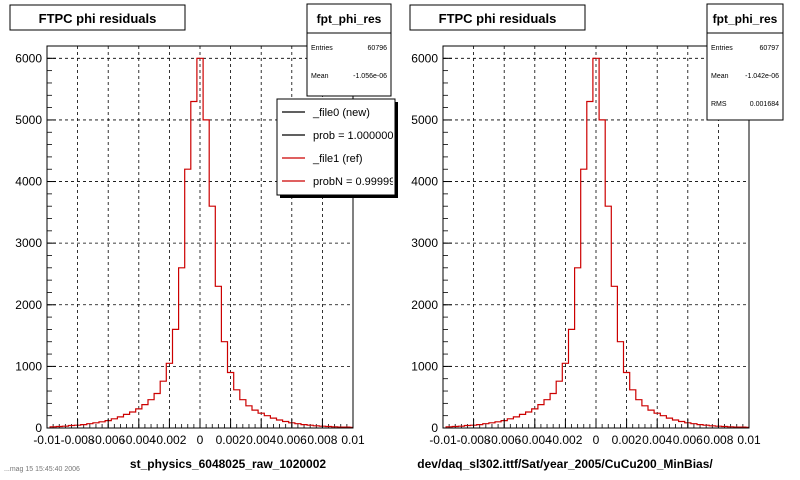 The width and height of the screenshot is (800, 480). Describe the element at coordinates (764, 104) in the screenshot. I see `stats-value: 0.001684` at that location.